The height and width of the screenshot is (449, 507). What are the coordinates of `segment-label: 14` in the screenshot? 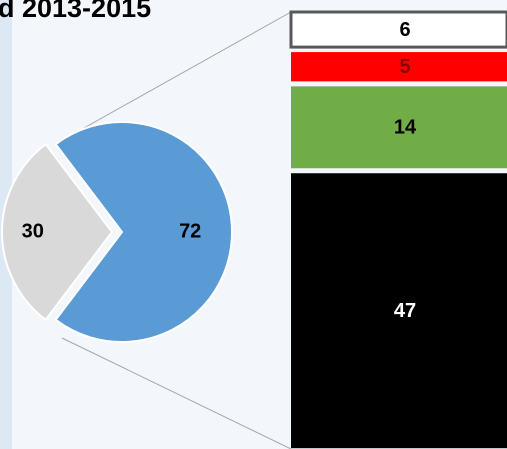 It's located at (405, 128).